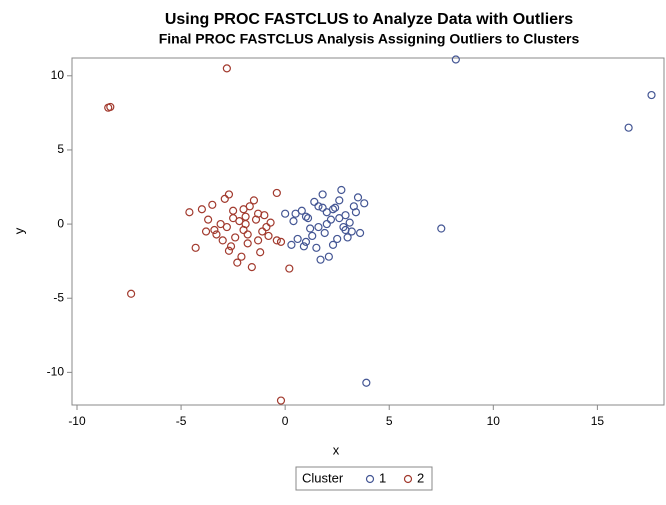  What do you see at coordinates (336, 449) in the screenshot?
I see `x-axis-label: x` at bounding box center [336, 449].